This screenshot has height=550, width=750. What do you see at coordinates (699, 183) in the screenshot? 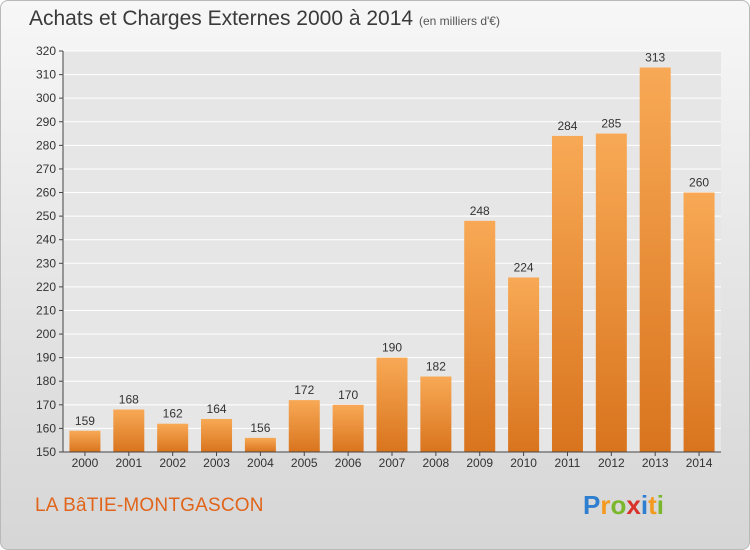
I see `data-label: 260` at bounding box center [699, 183].